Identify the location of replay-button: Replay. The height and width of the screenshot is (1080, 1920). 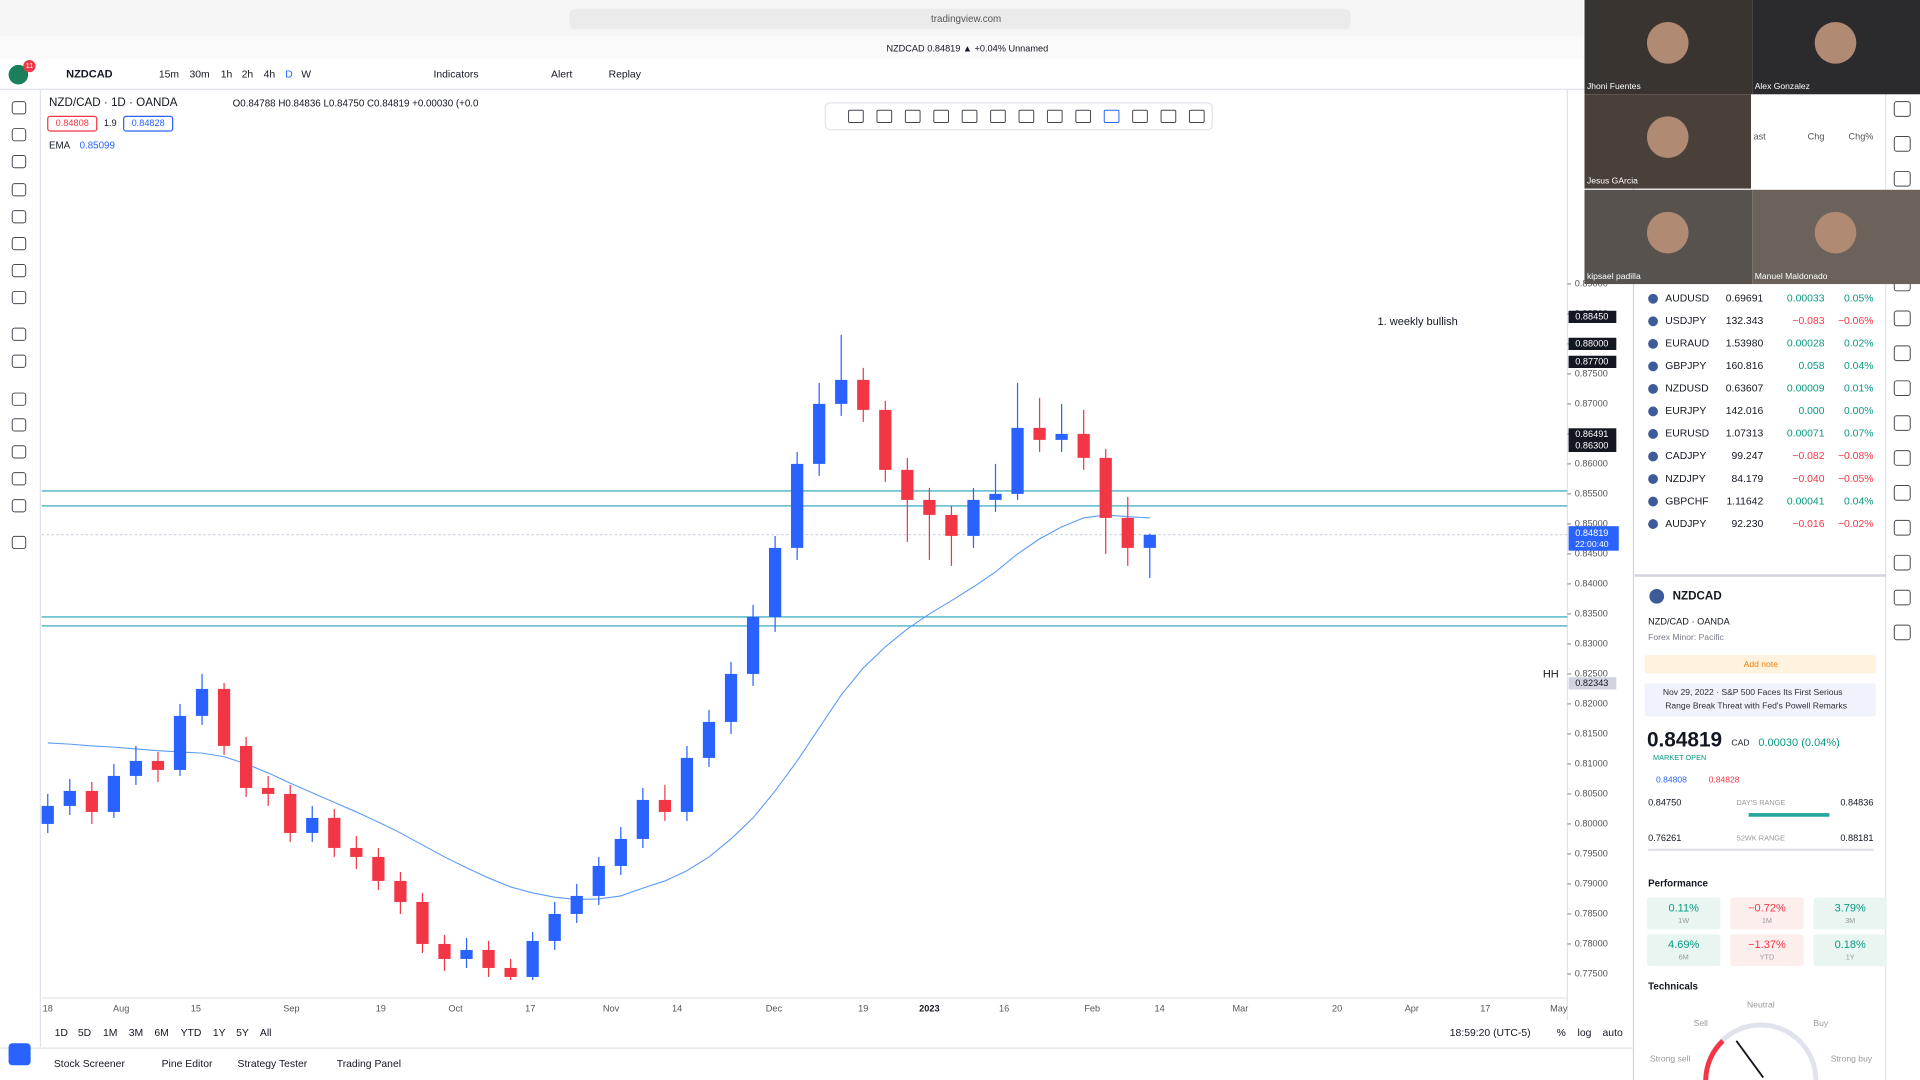
(625, 74).